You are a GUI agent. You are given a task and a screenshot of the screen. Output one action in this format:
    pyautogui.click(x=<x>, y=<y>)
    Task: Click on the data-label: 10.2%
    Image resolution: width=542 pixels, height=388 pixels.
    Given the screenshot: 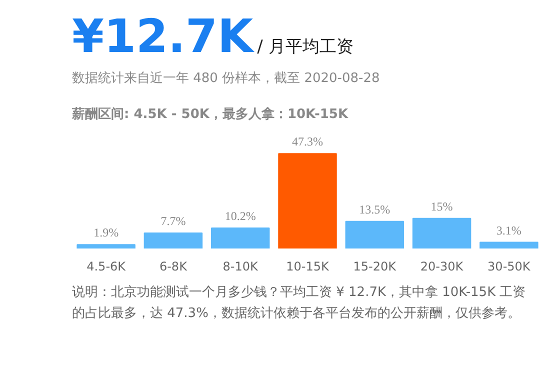 What is the action you would take?
    pyautogui.click(x=240, y=216)
    